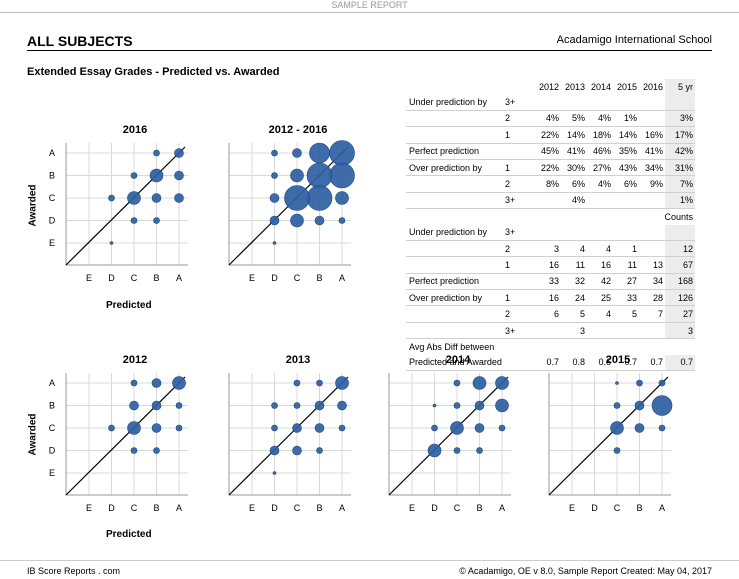  Describe the element at coordinates (52, 153) in the screenshot. I see `y-tick-label: A` at that location.